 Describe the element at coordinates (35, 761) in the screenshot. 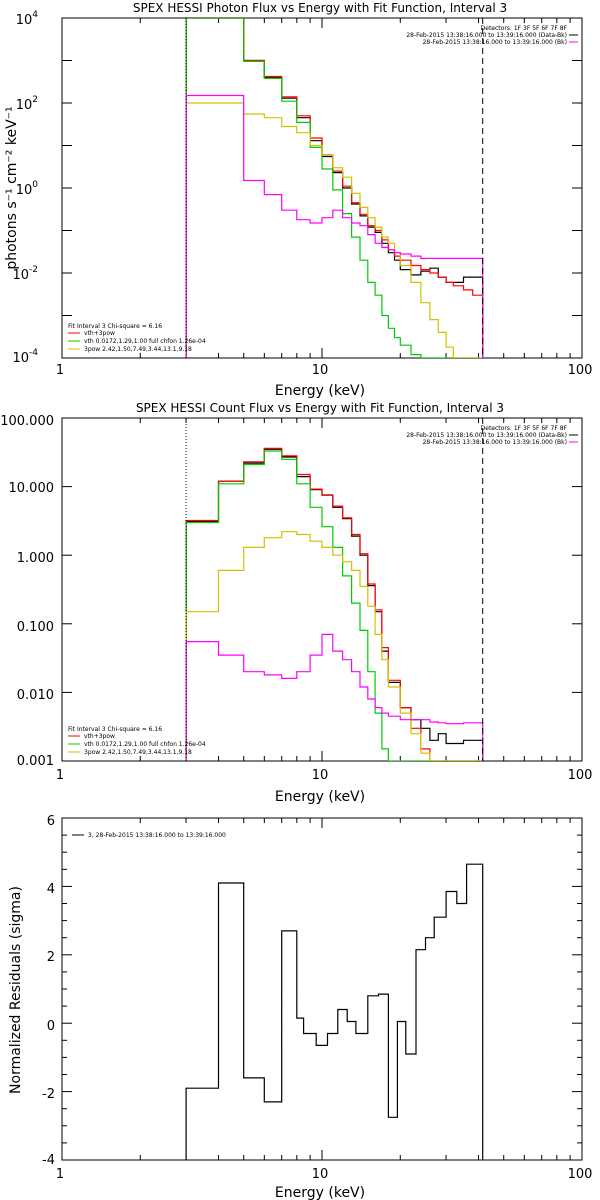

I see `count-ytick-0.001: 0.001` at that location.